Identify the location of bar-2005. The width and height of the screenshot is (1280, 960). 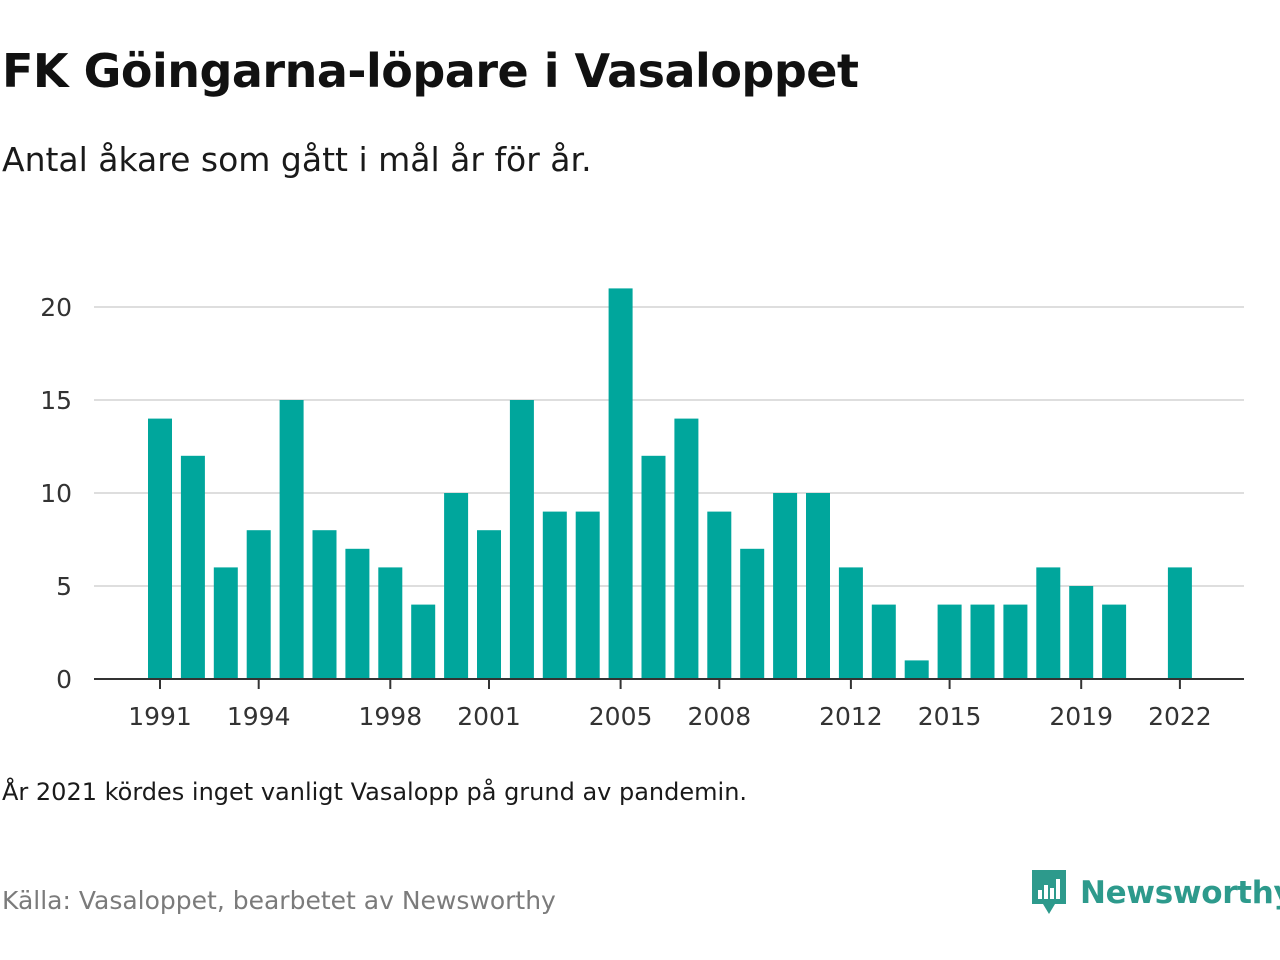
(620, 483).